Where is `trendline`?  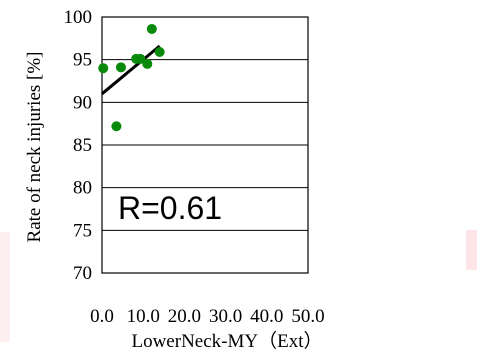
trendline is located at coordinates (131, 69).